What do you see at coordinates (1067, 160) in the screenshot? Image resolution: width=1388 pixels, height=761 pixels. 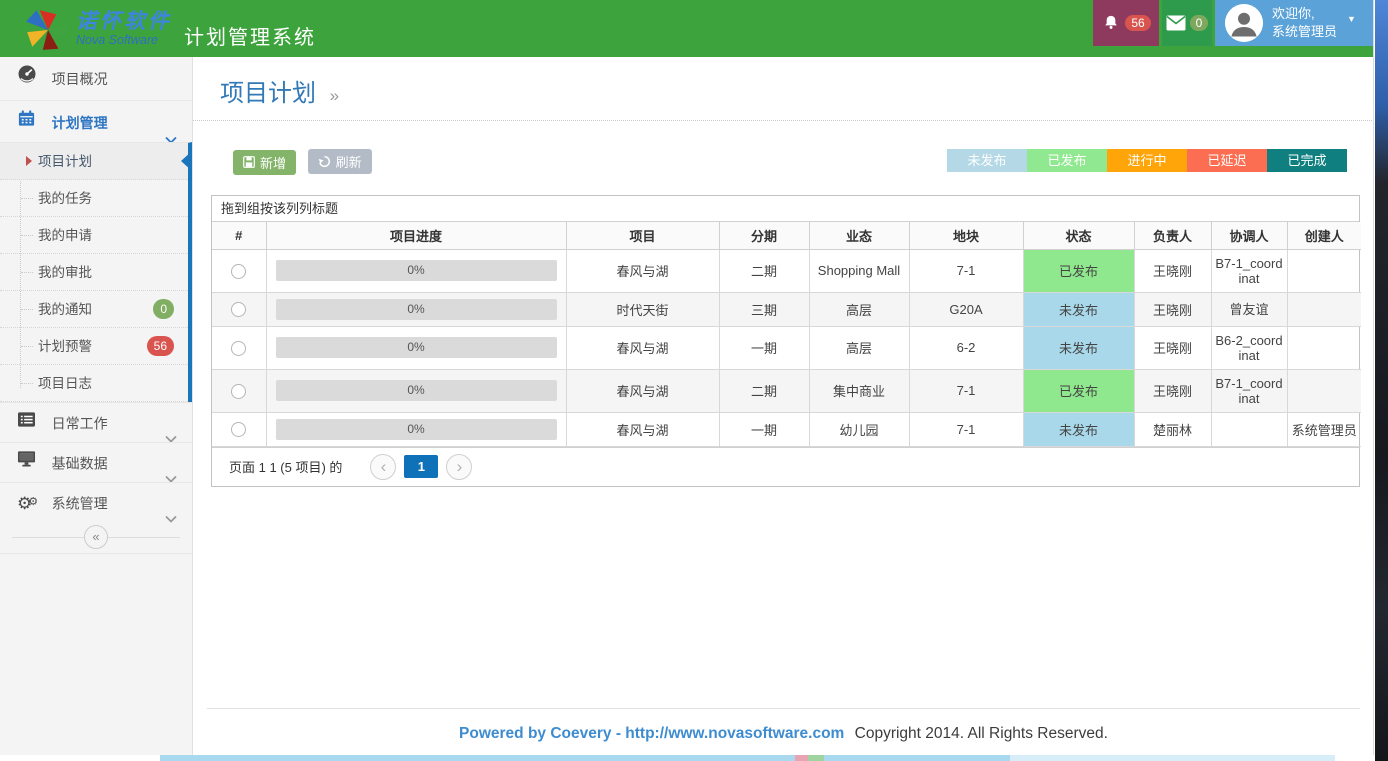 I see `legend-published: 已发布` at bounding box center [1067, 160].